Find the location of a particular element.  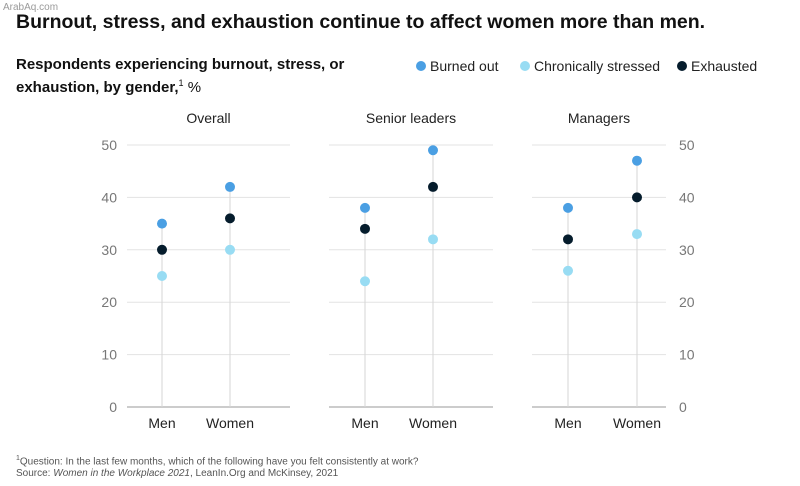

source-label: Source: is located at coordinates (35, 474).